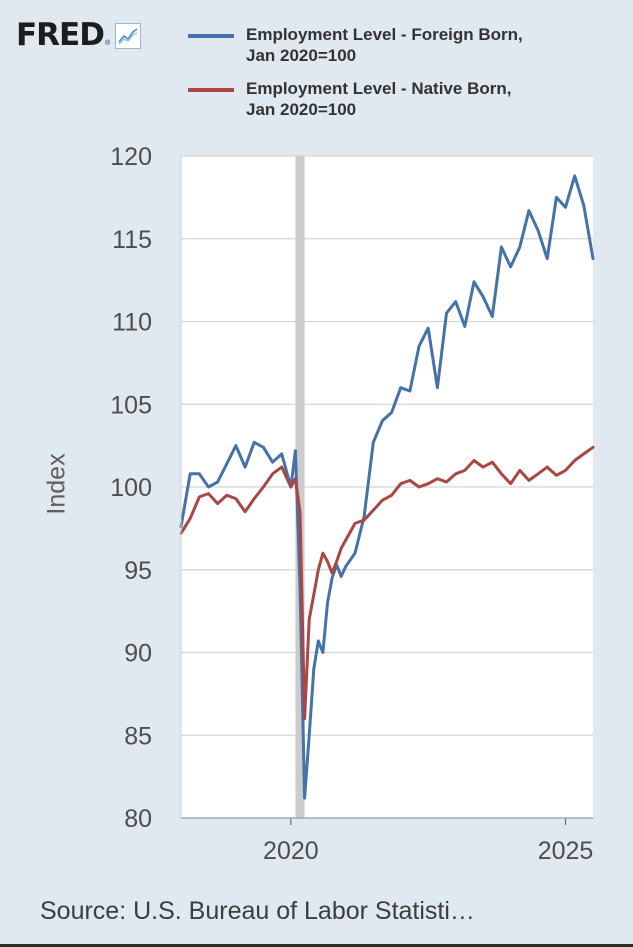 The image size is (633, 947). Describe the element at coordinates (138, 571) in the screenshot. I see `y-tick-label: 95` at that location.